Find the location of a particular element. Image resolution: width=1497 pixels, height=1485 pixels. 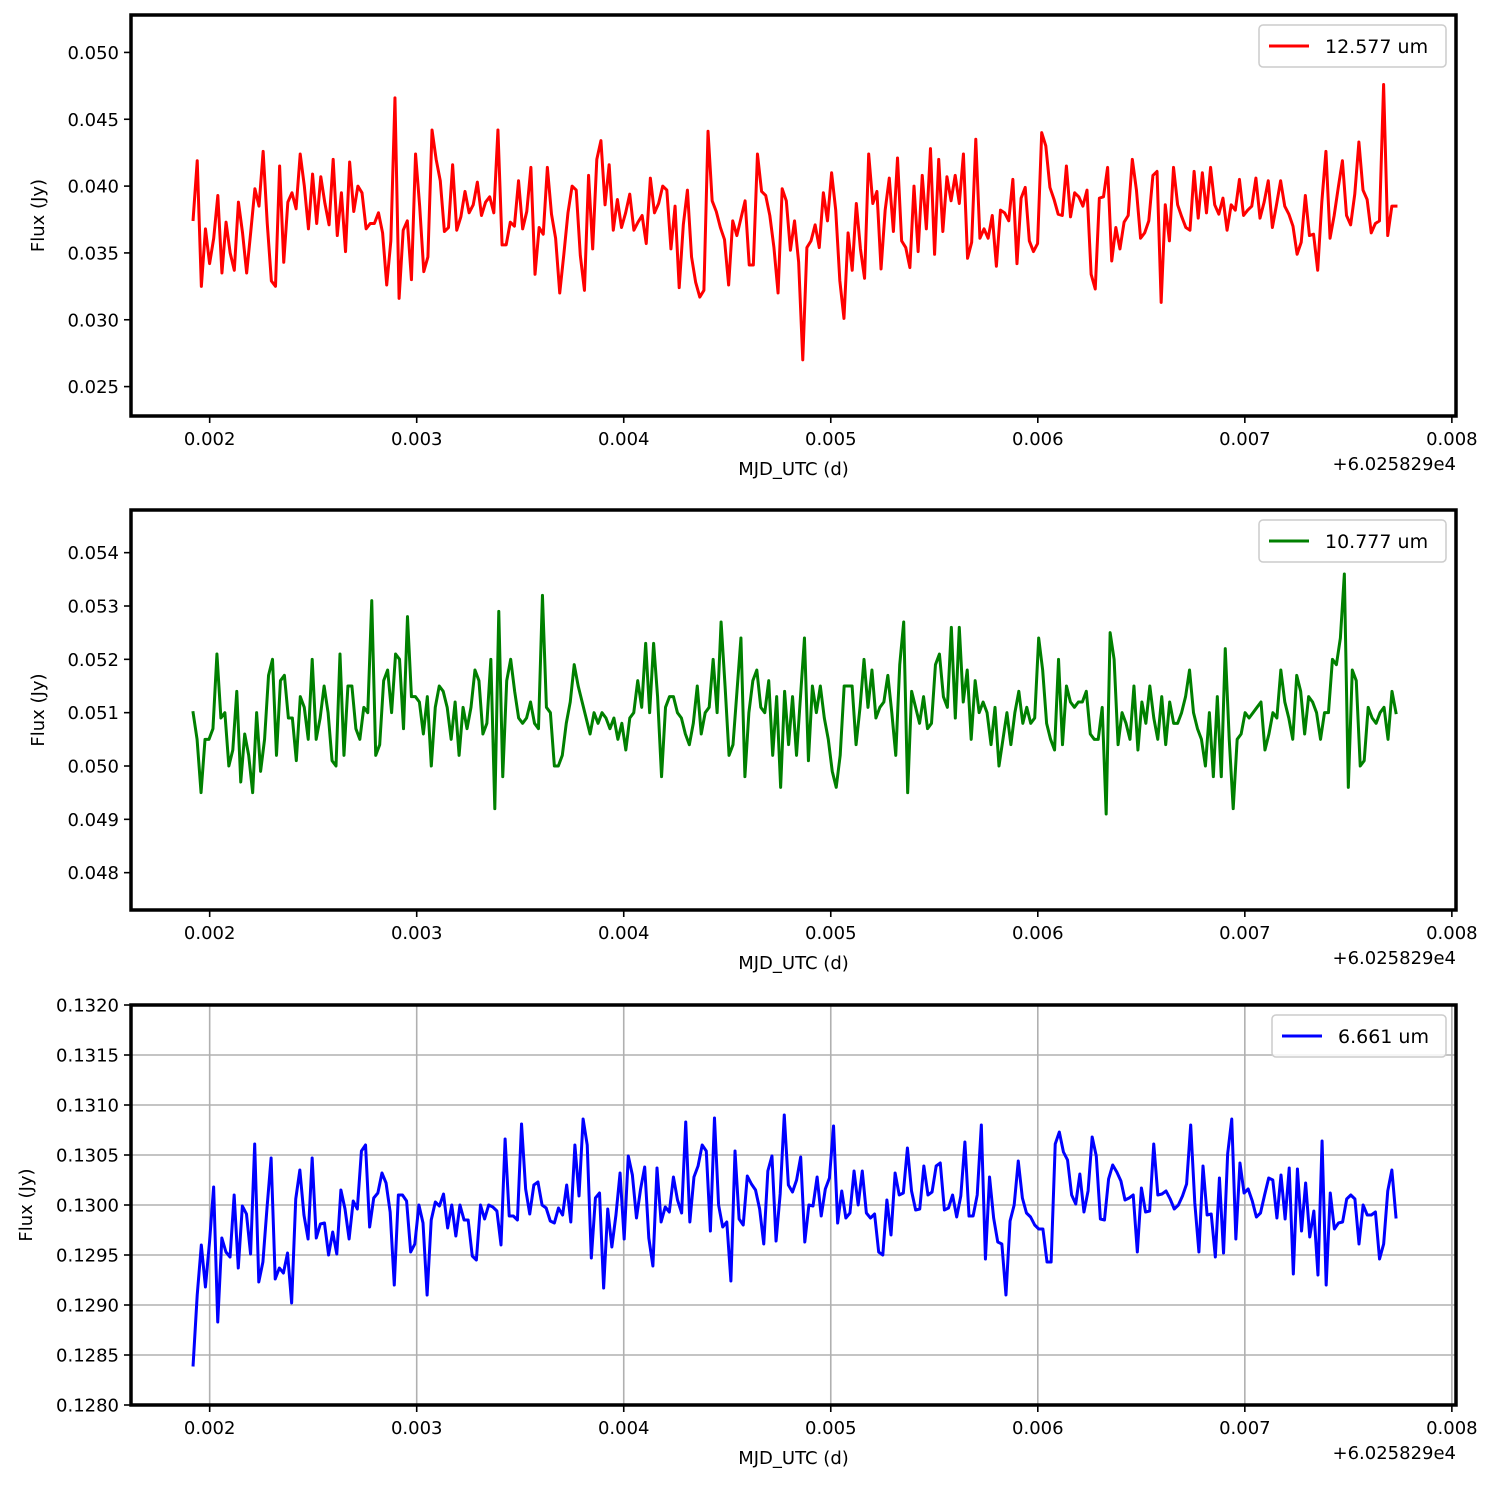

legend: 10.777 um is located at coordinates (1352, 541).